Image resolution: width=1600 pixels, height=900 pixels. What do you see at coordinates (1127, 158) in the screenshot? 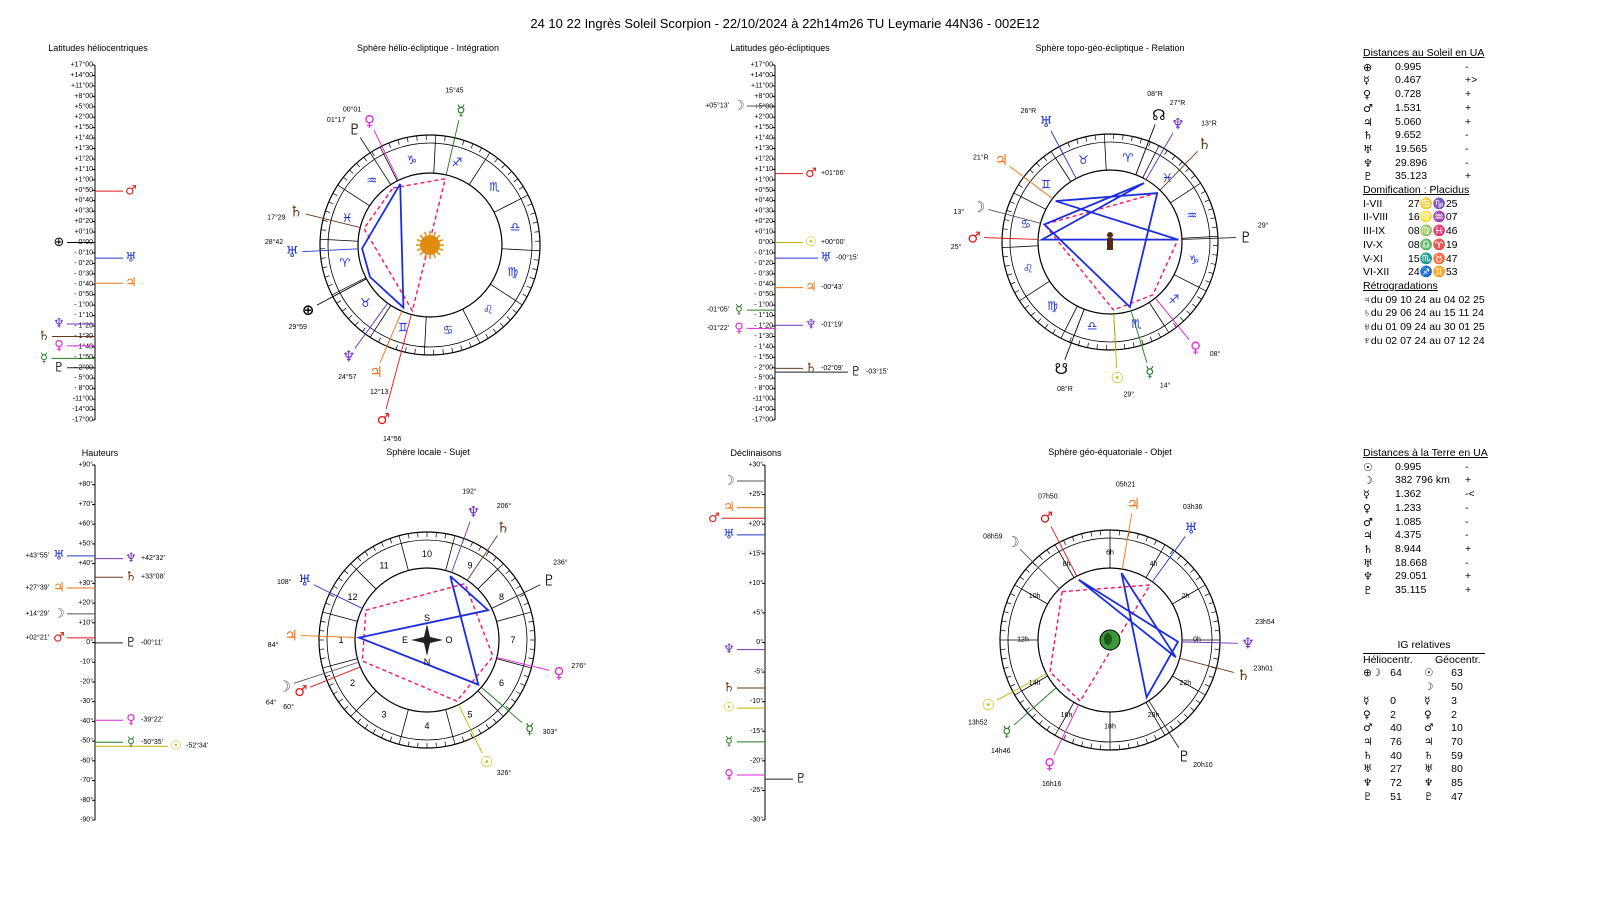
I see `zodiac-sign-icon: ♈` at bounding box center [1127, 158].